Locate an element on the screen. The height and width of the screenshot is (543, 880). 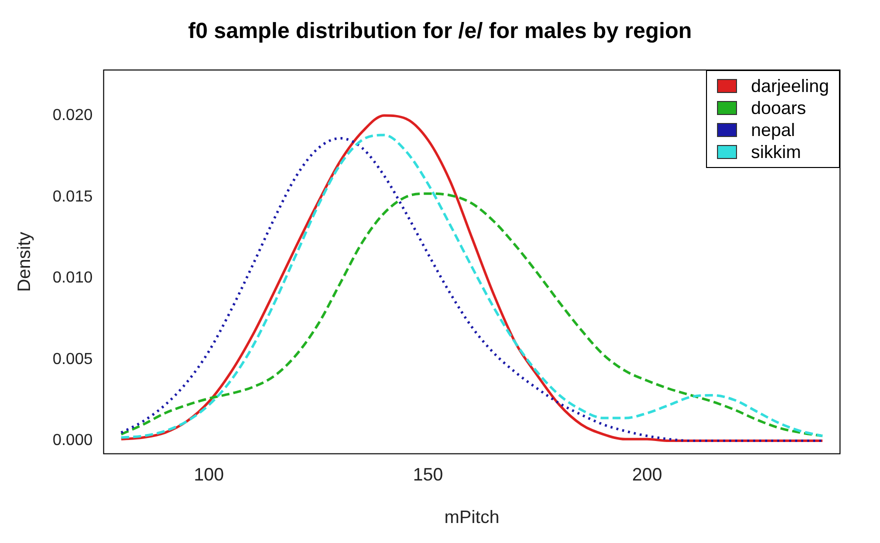
legend-label: nepal is located at coordinates (773, 130).